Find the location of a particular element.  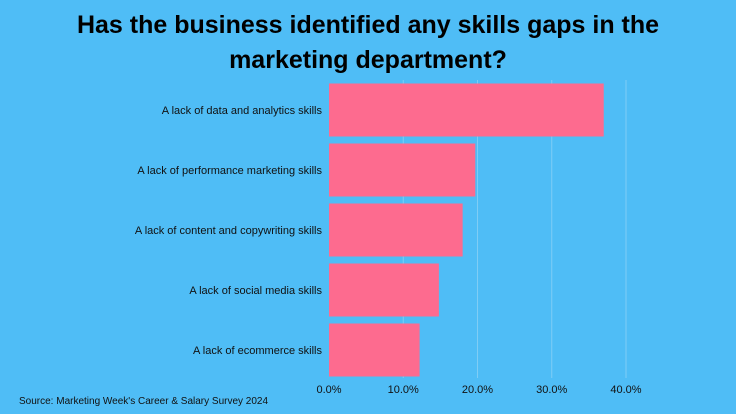

x-tick-label-10: 10.0% is located at coordinates (403, 390).